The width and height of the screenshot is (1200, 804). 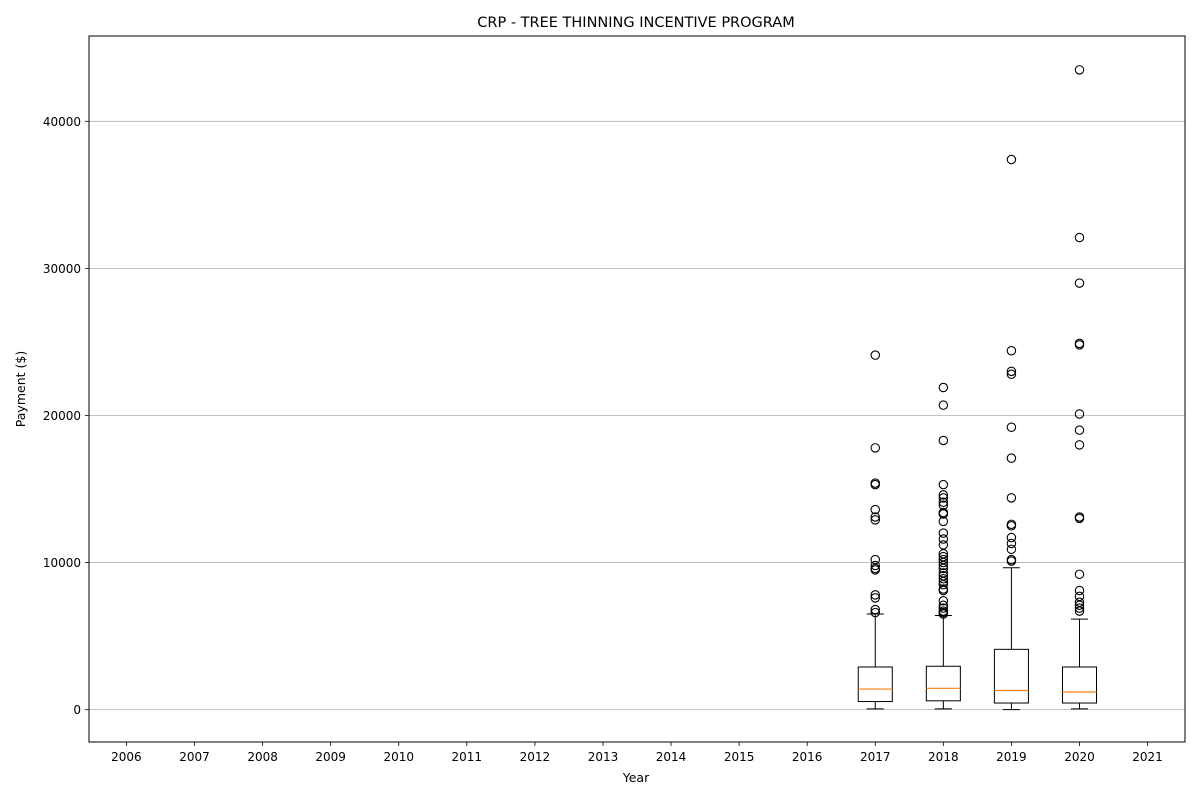 I want to click on x-axis-label: Year, so click(x=636, y=777).